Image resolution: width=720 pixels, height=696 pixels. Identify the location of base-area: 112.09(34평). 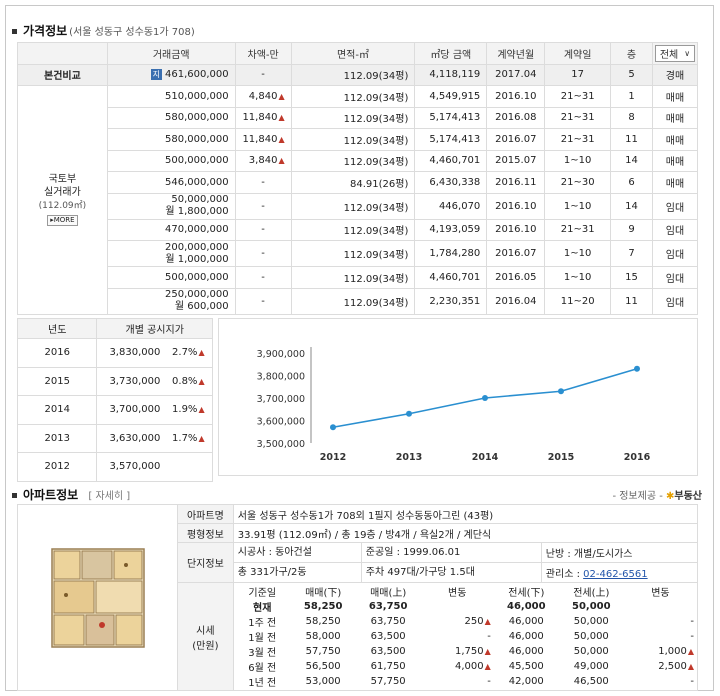
(353, 74).